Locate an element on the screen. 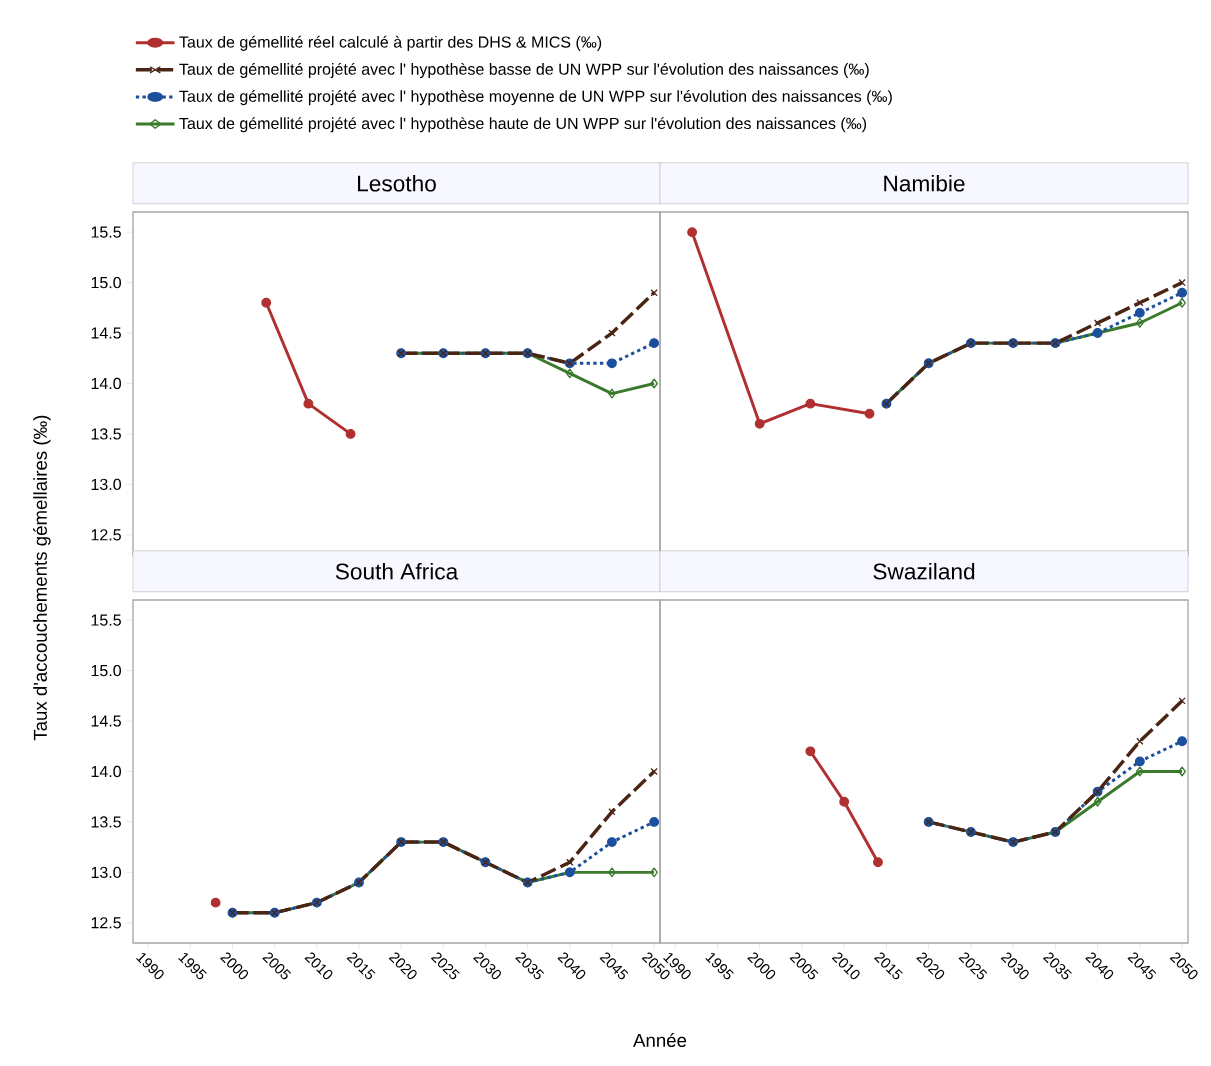 The image size is (1211, 1066). chart-title: Swaziland is located at coordinates (924, 571).